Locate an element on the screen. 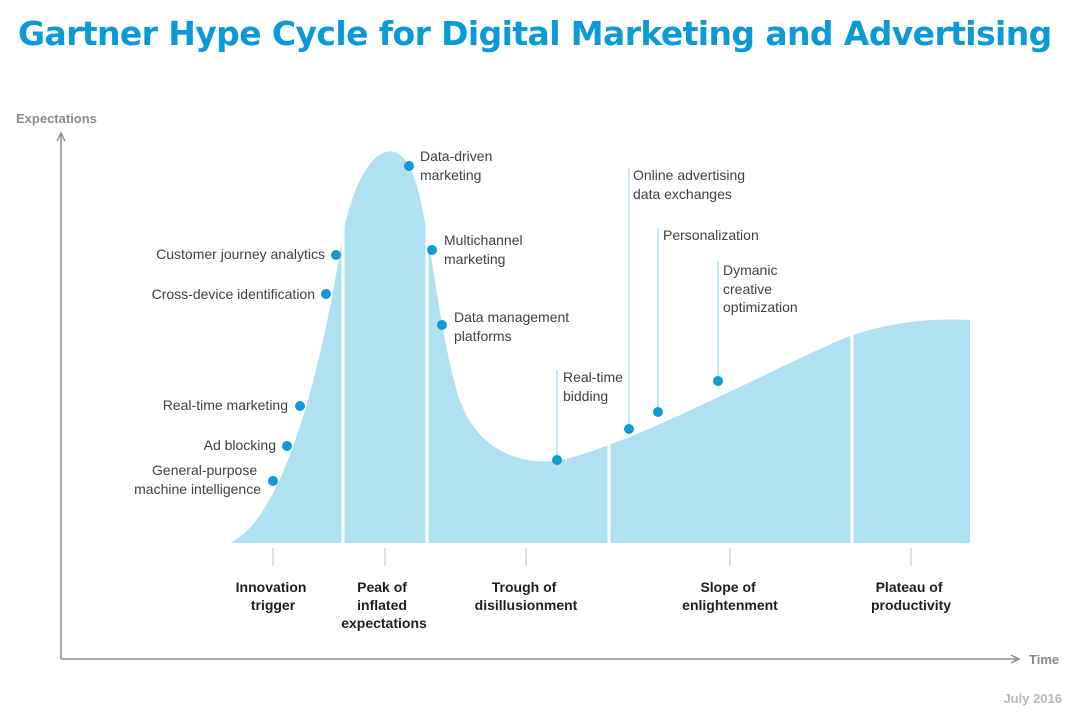 This screenshot has width=1080, height=720. label-multichannel-marketing: Multichannel marketing is located at coordinates (485, 249).